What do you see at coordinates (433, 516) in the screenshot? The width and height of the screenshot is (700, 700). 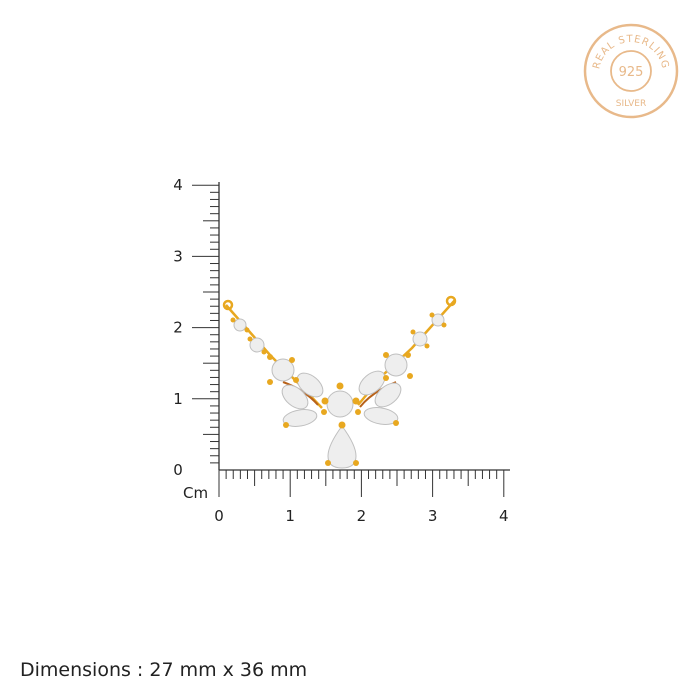 I see `x-tick-label: 3` at bounding box center [433, 516].